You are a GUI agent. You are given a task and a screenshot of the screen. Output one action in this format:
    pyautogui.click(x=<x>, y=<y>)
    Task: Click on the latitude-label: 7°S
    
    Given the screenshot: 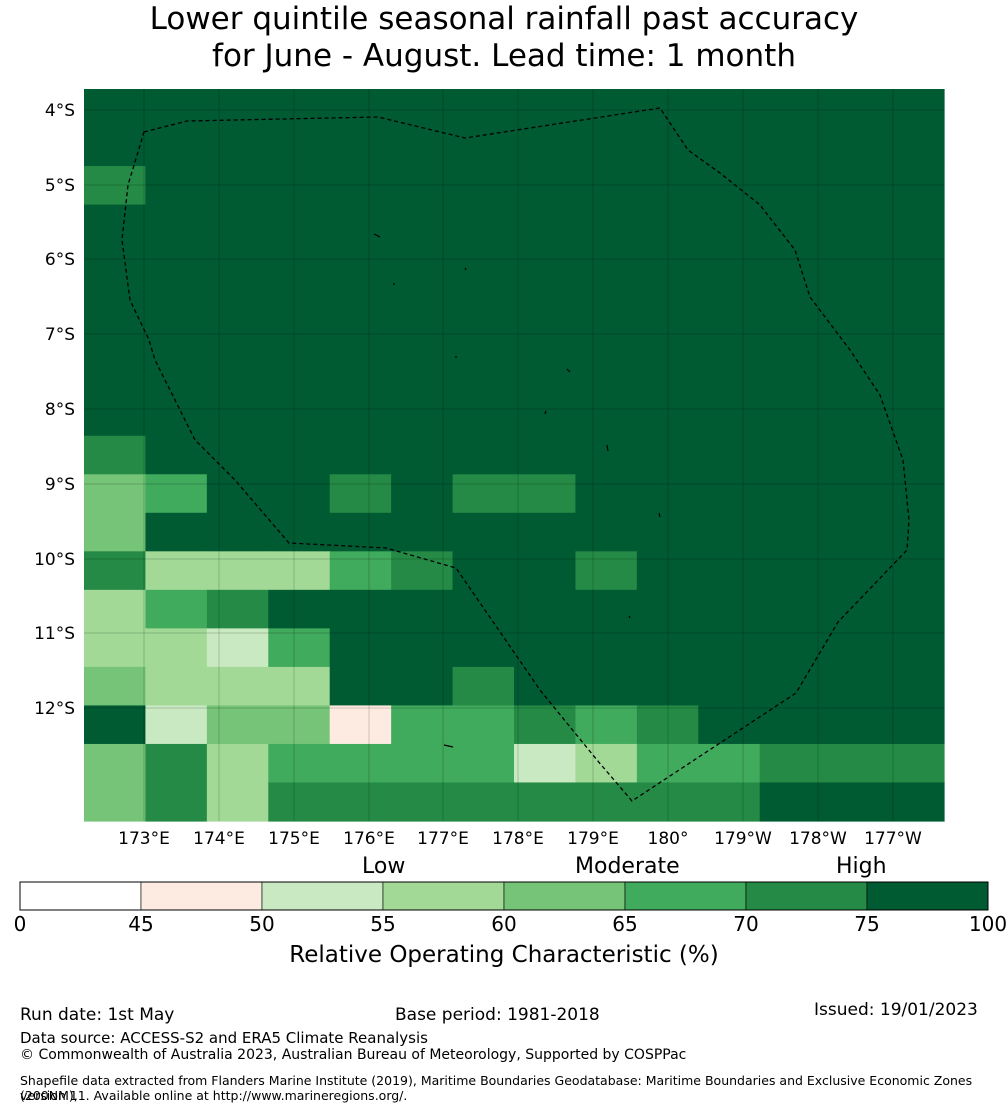 What is the action you would take?
    pyautogui.click(x=60, y=335)
    